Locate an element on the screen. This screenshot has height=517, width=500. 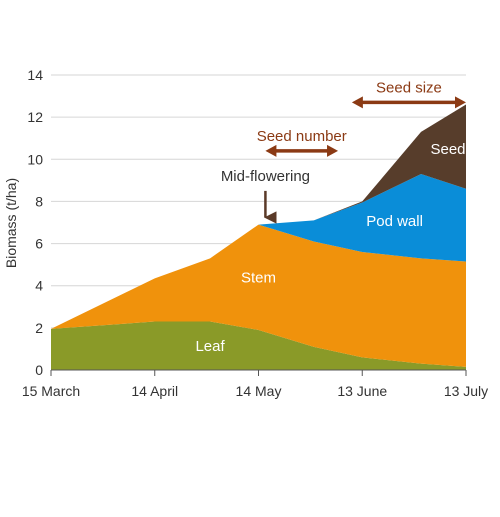
y-axis-label: Biomass (t/ha) is located at coordinates (11, 223).